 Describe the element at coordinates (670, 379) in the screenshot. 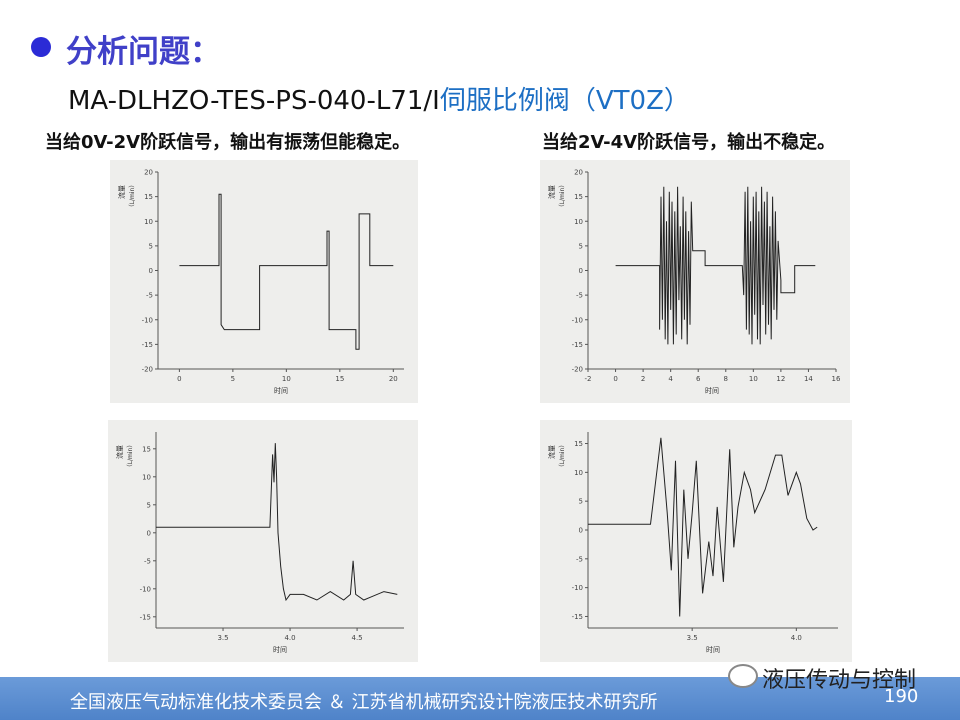

I see `x-tick-label: 4` at that location.